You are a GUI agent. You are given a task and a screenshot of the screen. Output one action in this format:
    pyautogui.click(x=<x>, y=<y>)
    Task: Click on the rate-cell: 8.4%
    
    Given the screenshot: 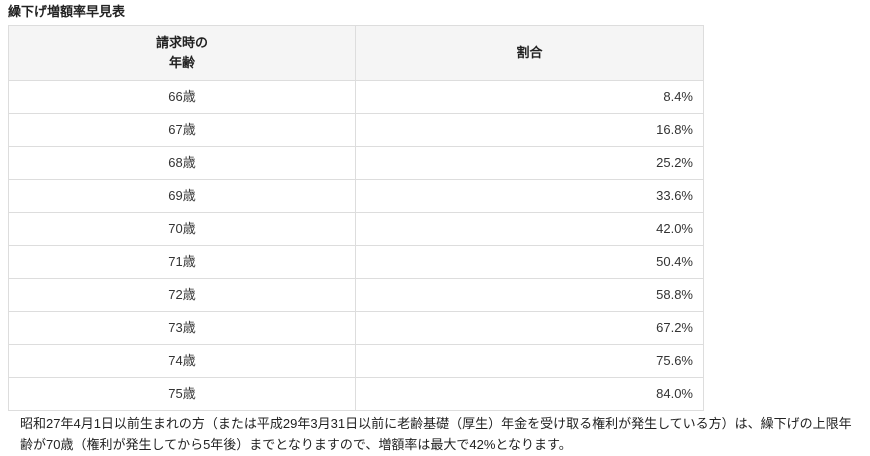 What is the action you would take?
    pyautogui.click(x=529, y=97)
    